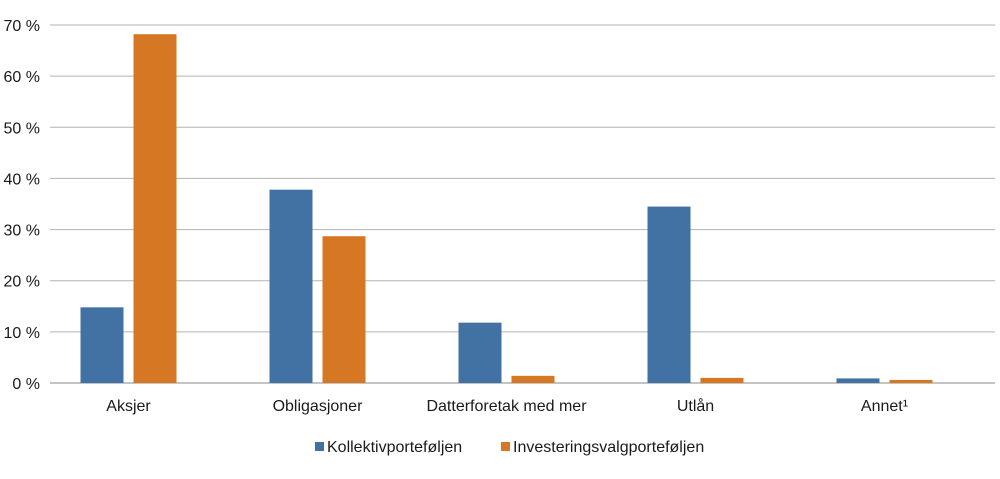 The width and height of the screenshot is (1000, 479). What do you see at coordinates (22, 231) in the screenshot?
I see `y-tick-label: 30 %` at bounding box center [22, 231].